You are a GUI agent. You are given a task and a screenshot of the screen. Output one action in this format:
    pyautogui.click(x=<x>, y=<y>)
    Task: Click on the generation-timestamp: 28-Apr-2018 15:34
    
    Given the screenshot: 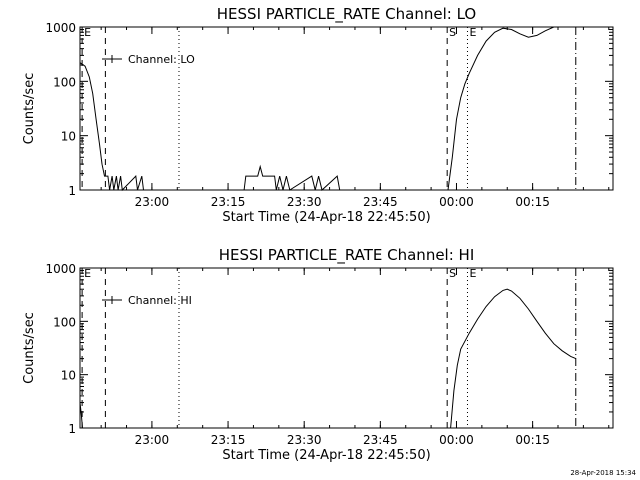 What is the action you would take?
    pyautogui.click(x=603, y=473)
    